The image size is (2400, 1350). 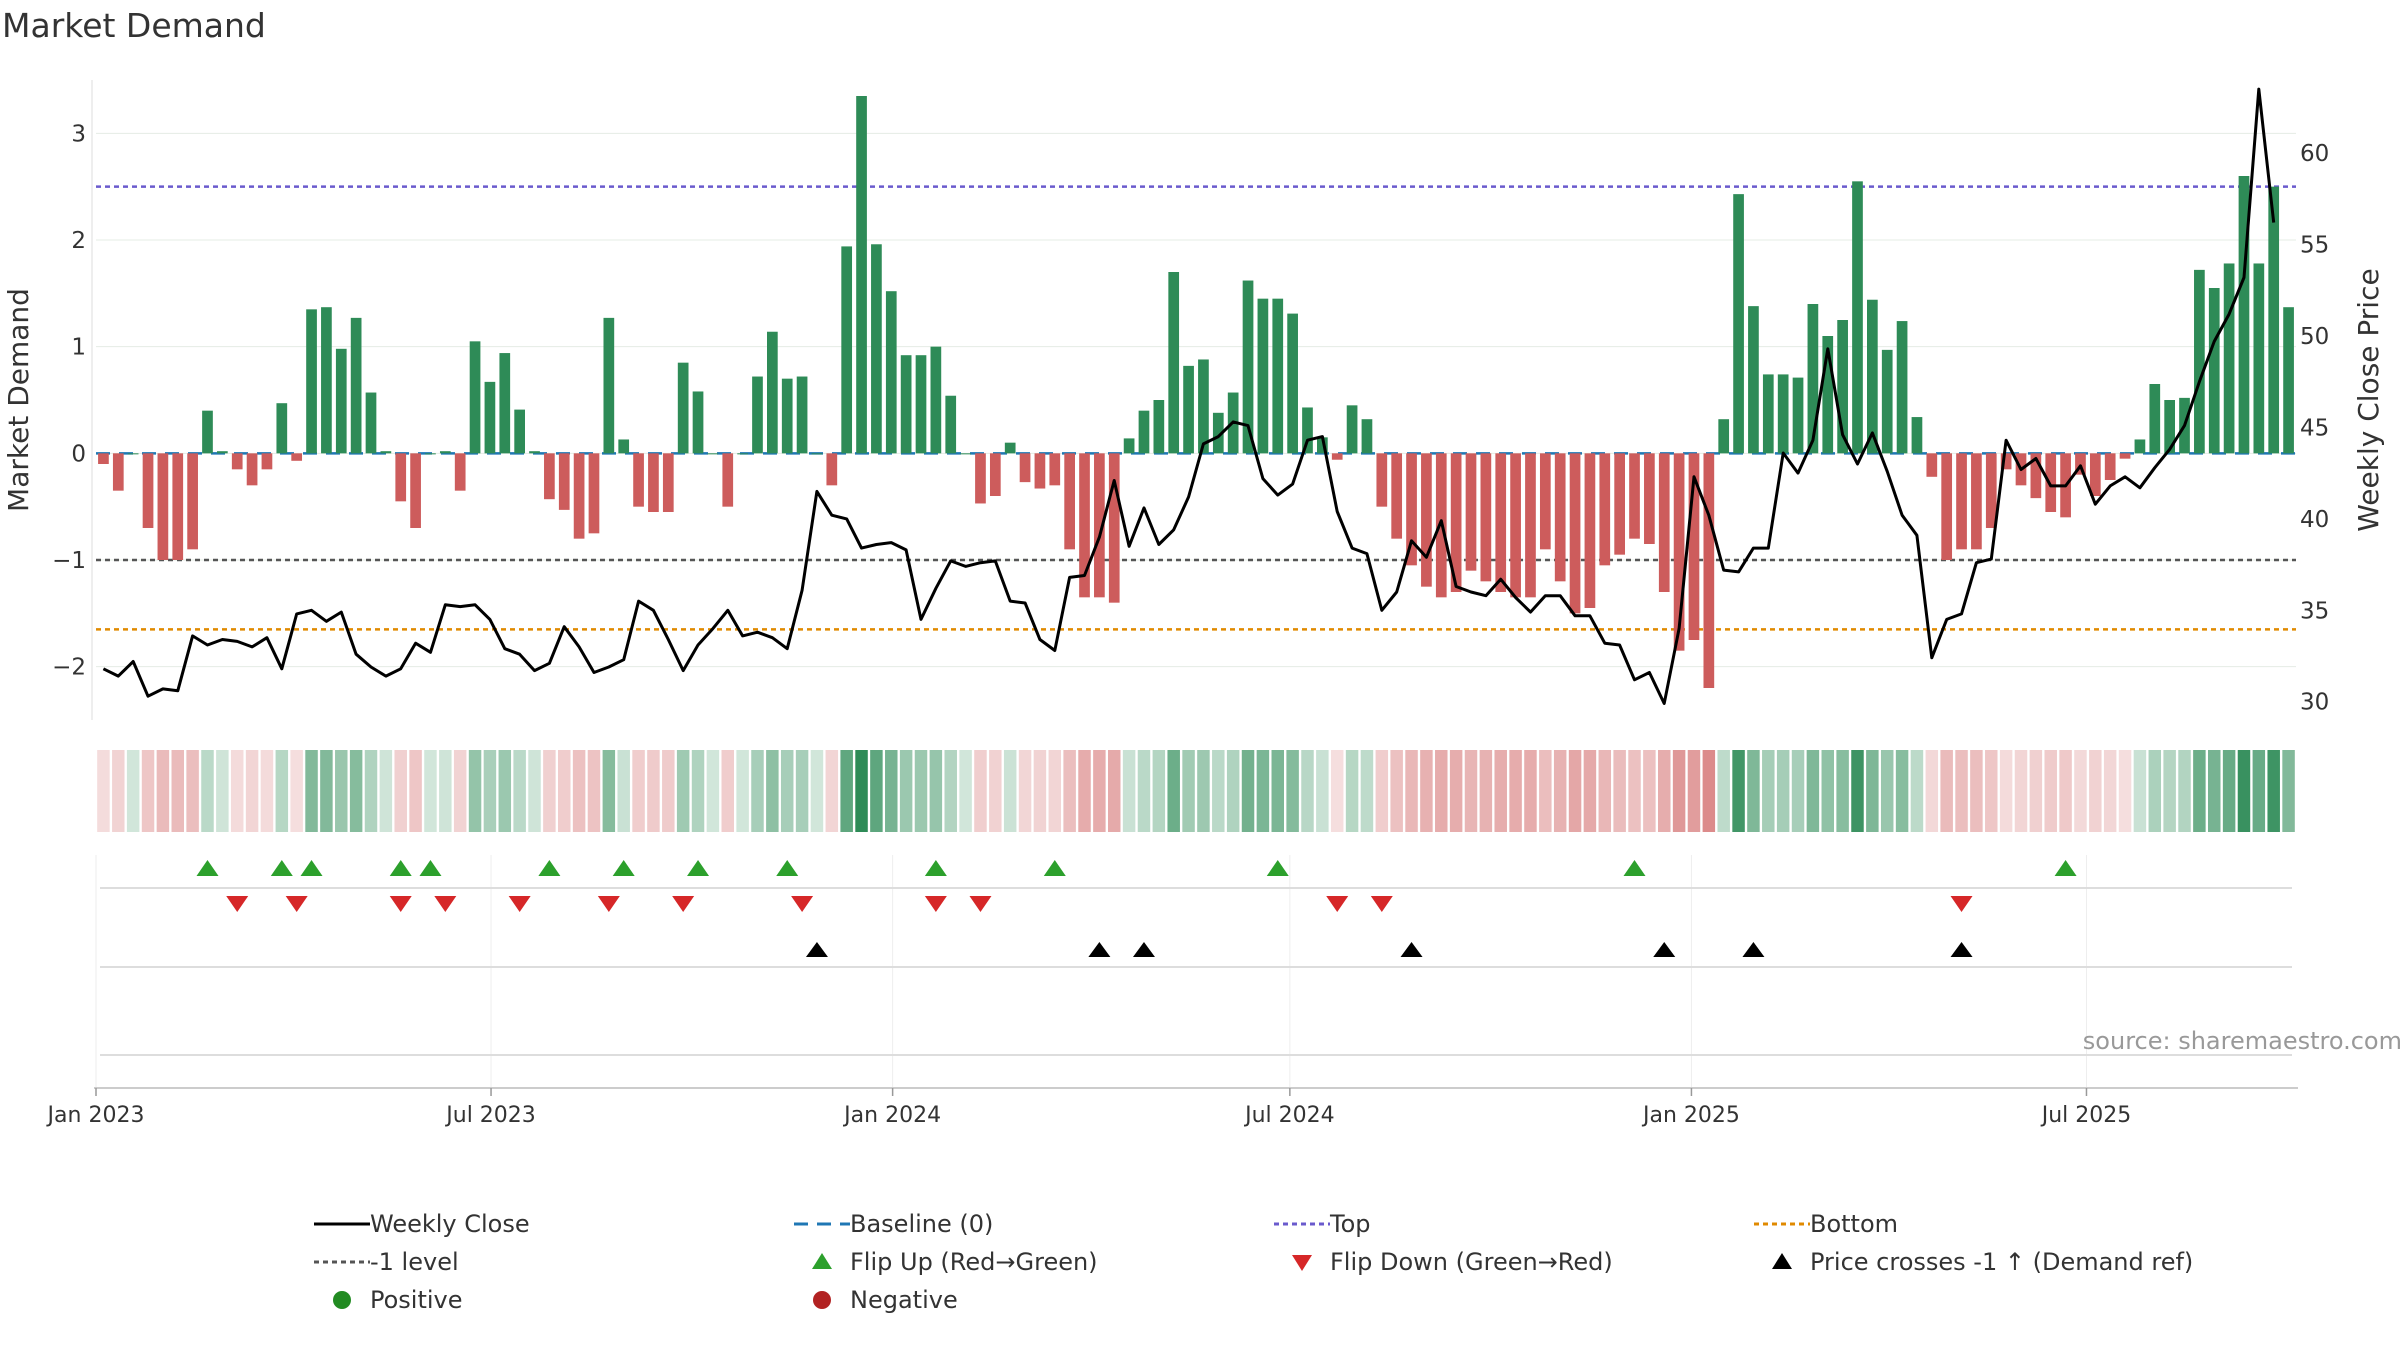 What do you see at coordinates (1054, 868) in the screenshot?
I see `flip-up-marker` at bounding box center [1054, 868].